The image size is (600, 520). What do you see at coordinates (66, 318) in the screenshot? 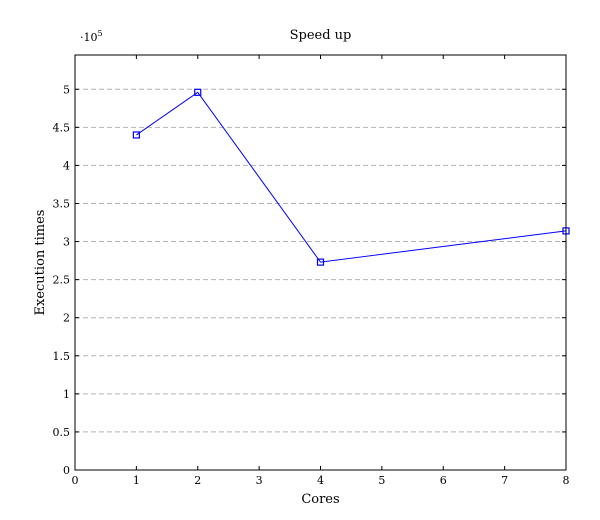
I see `y-tick-label: 2` at bounding box center [66, 318].